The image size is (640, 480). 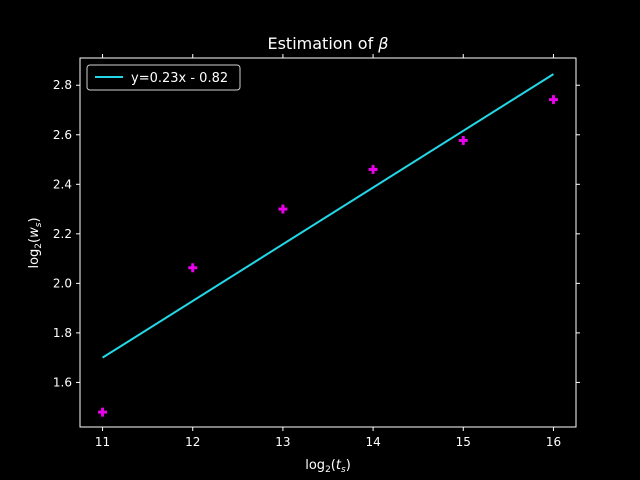 I want to click on y-tick-label: 2.6, so click(x=62, y=135).